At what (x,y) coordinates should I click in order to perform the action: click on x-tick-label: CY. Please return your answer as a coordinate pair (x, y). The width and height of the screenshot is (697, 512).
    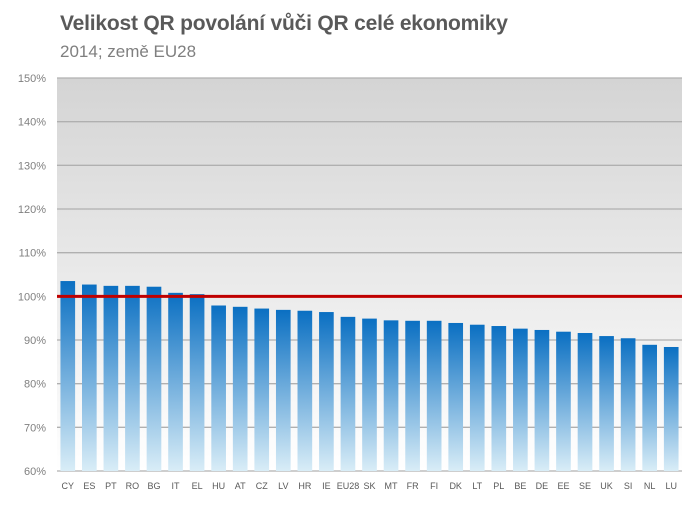
    Looking at the image, I should click on (68, 486).